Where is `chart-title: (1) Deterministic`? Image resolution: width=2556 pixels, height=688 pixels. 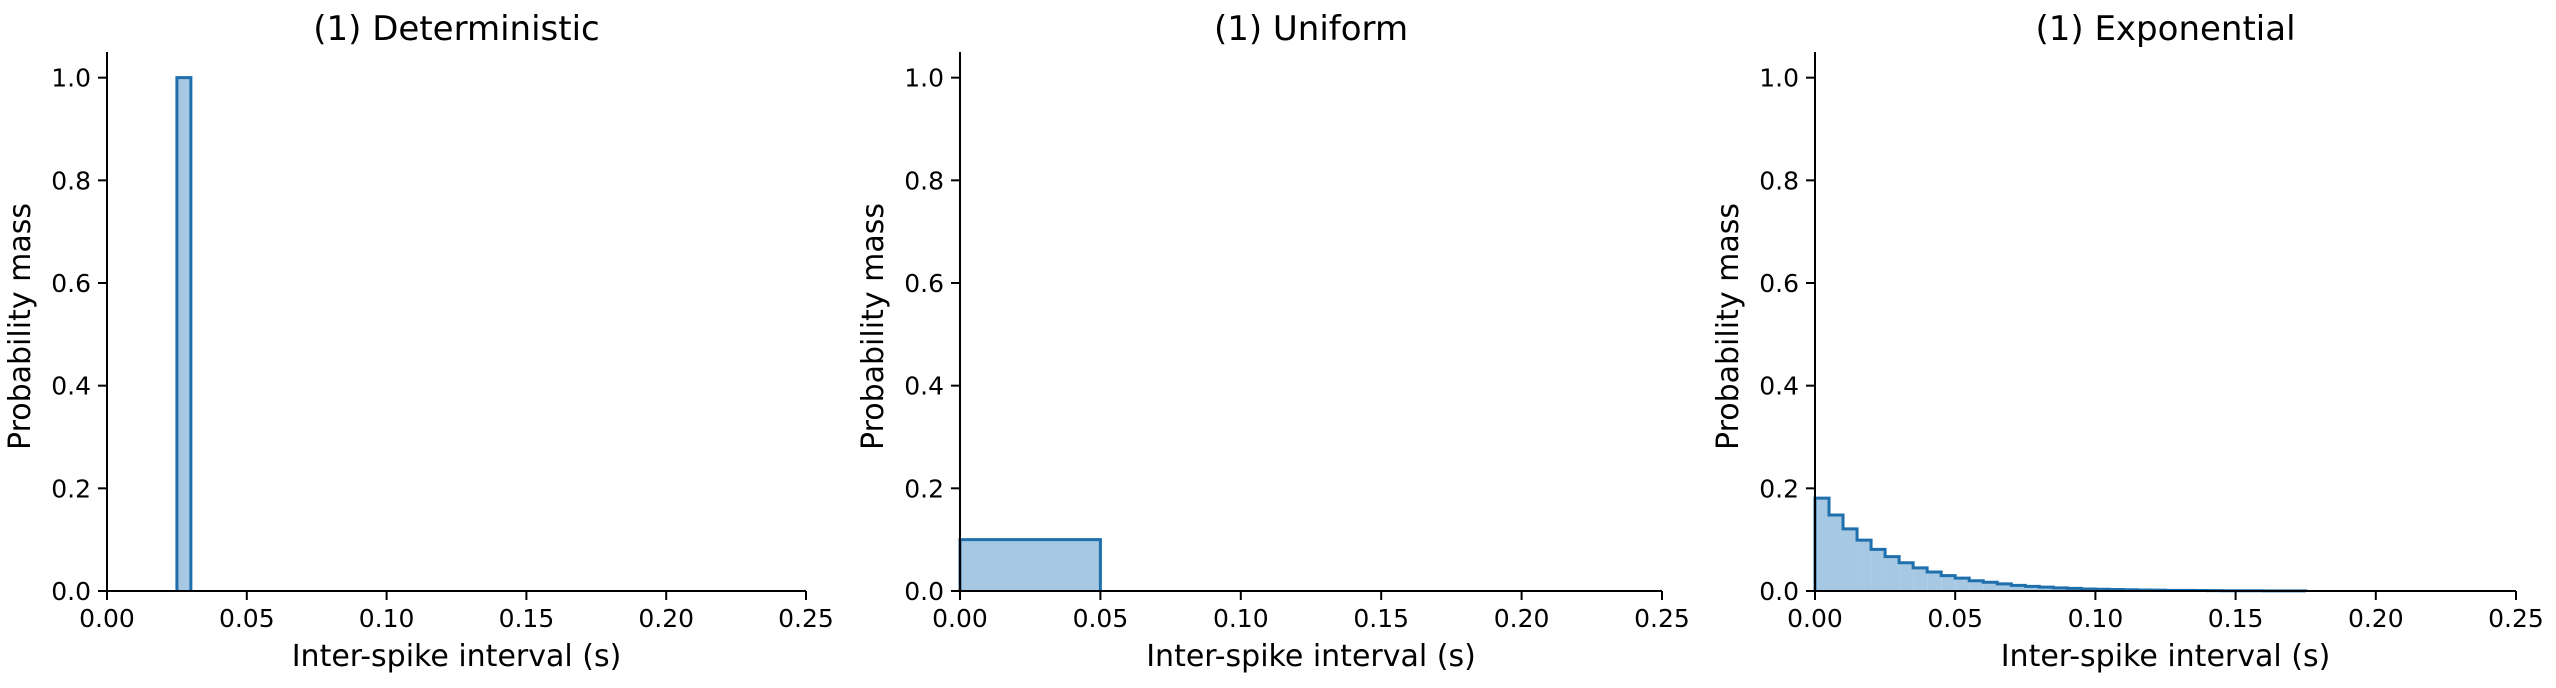
chart-title: (1) Deterministic is located at coordinates (456, 29).